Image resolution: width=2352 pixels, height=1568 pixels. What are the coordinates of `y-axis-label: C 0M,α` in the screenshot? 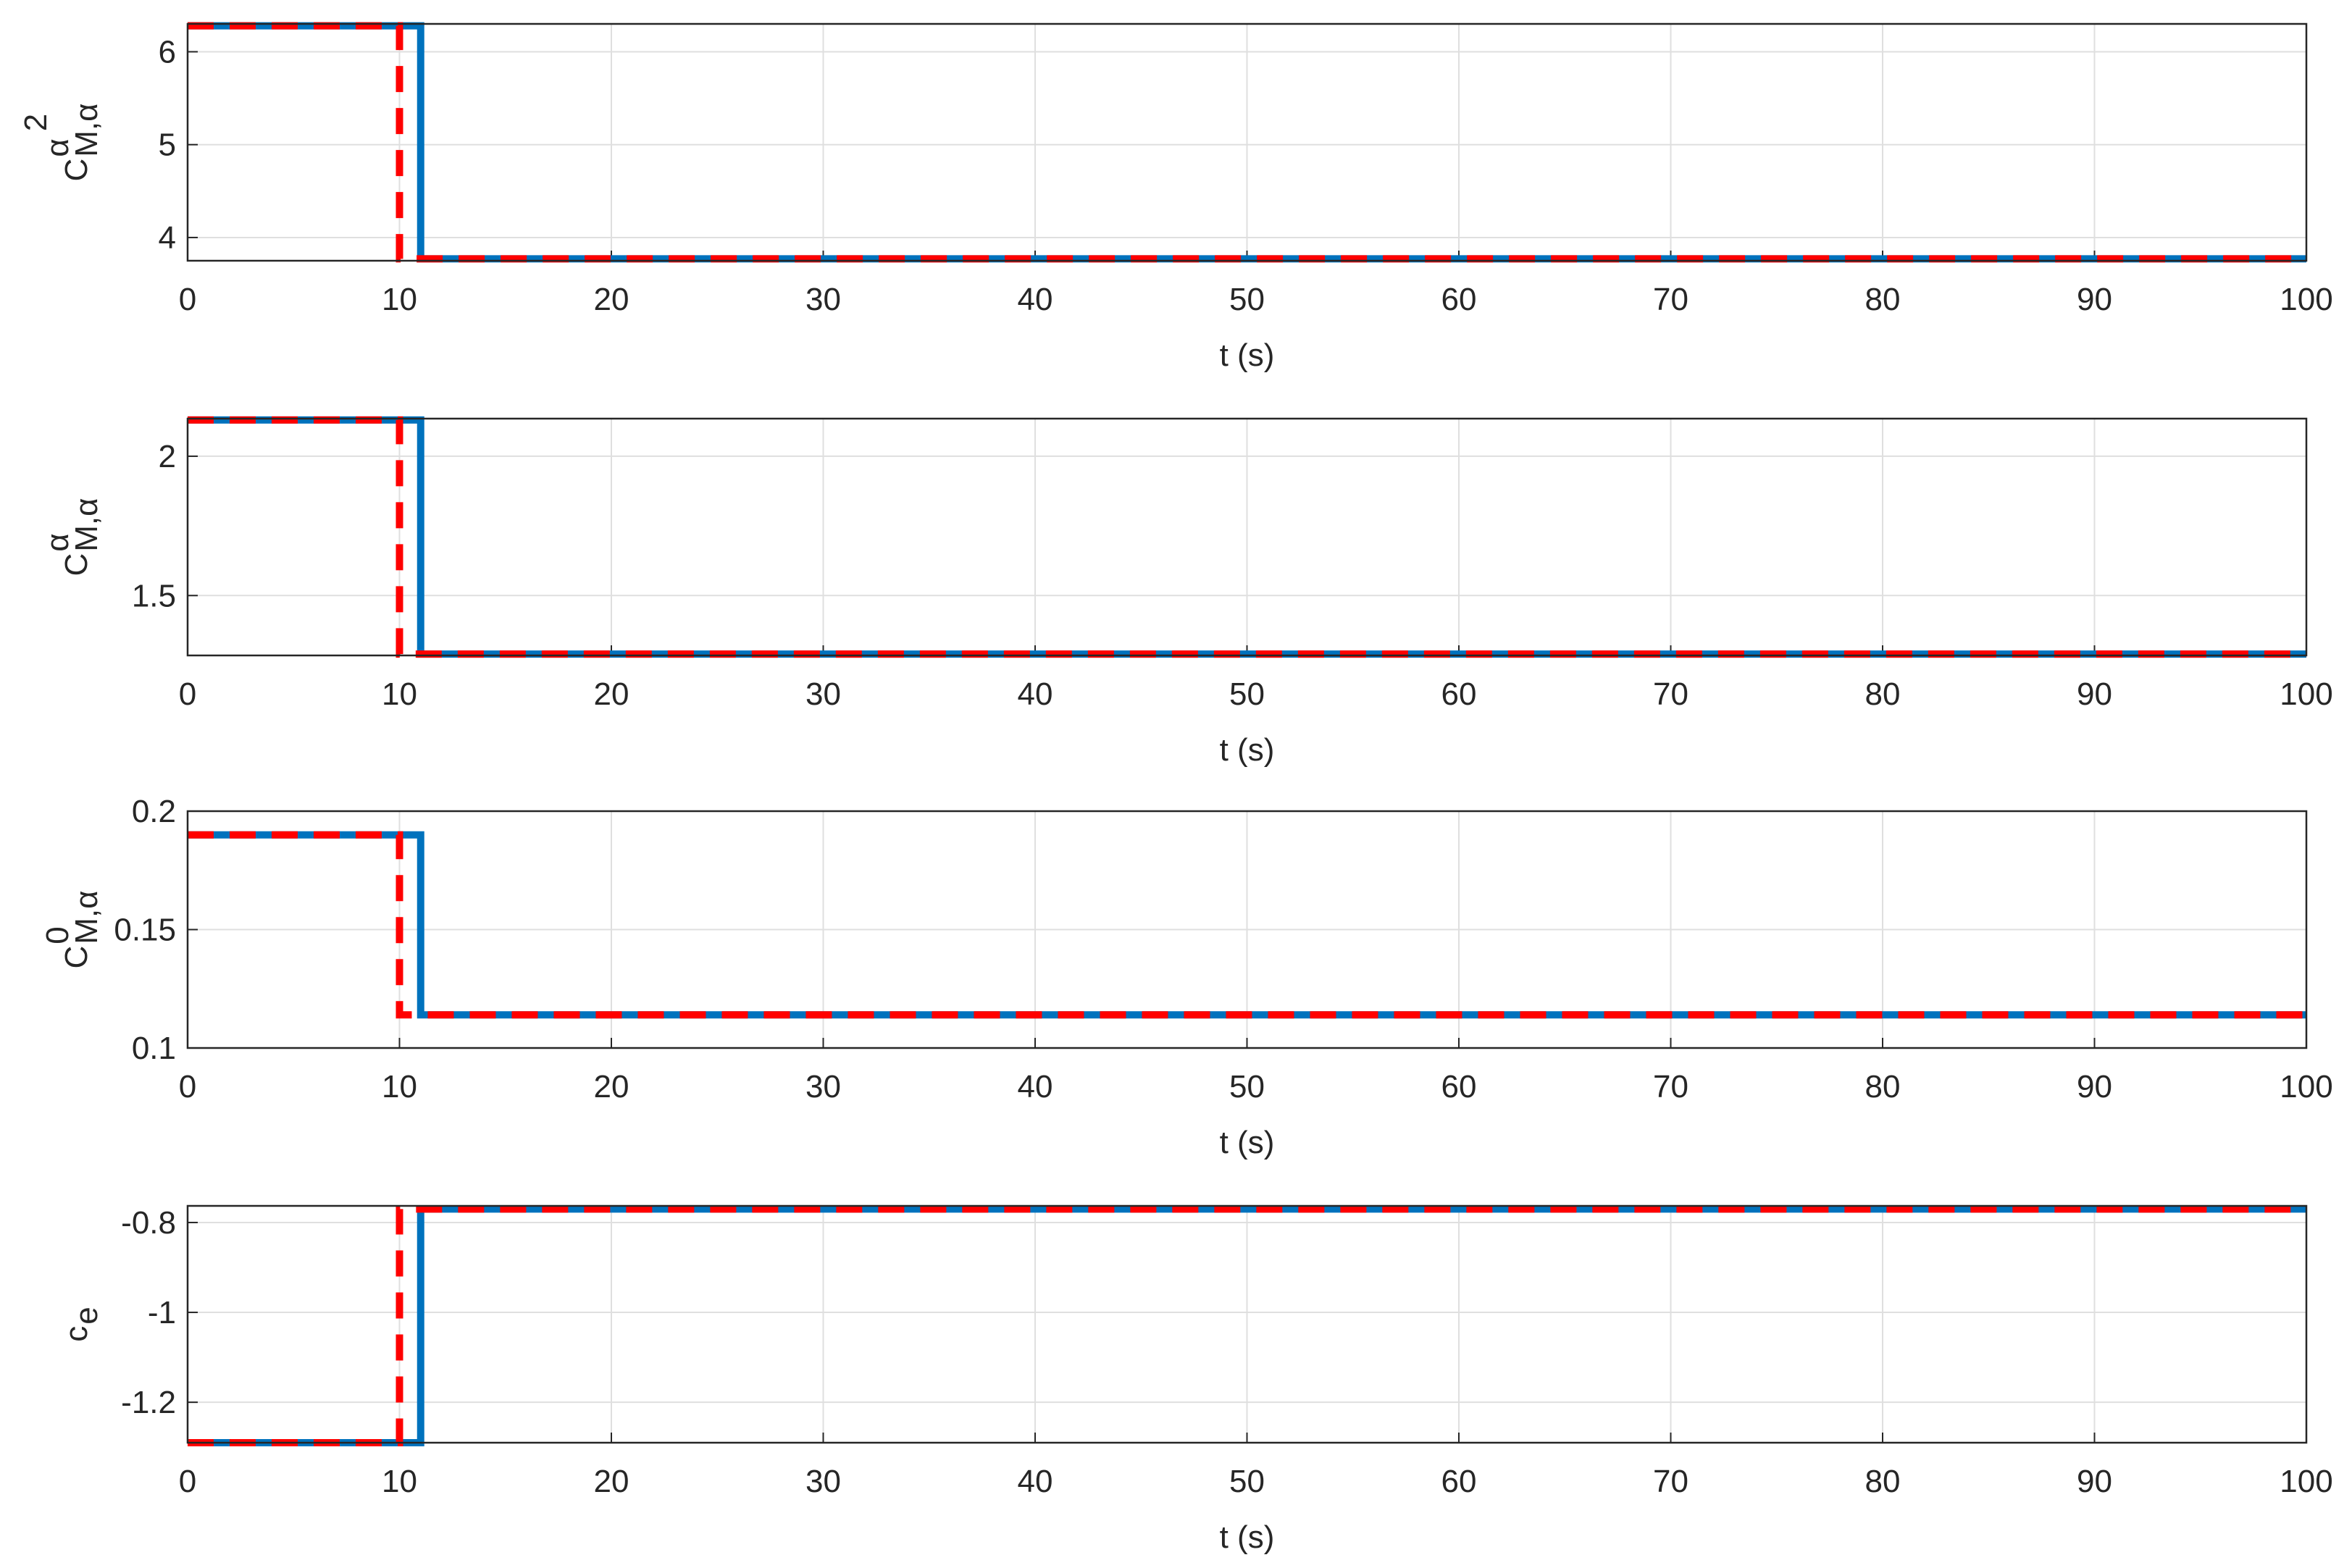 It's located at (72, 929).